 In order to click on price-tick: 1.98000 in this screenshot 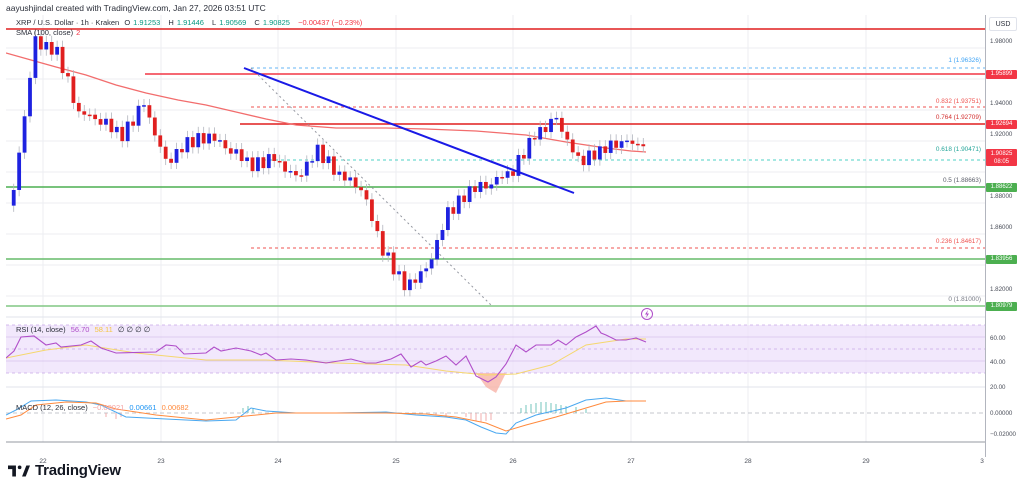, I will do `click(1001, 41)`.